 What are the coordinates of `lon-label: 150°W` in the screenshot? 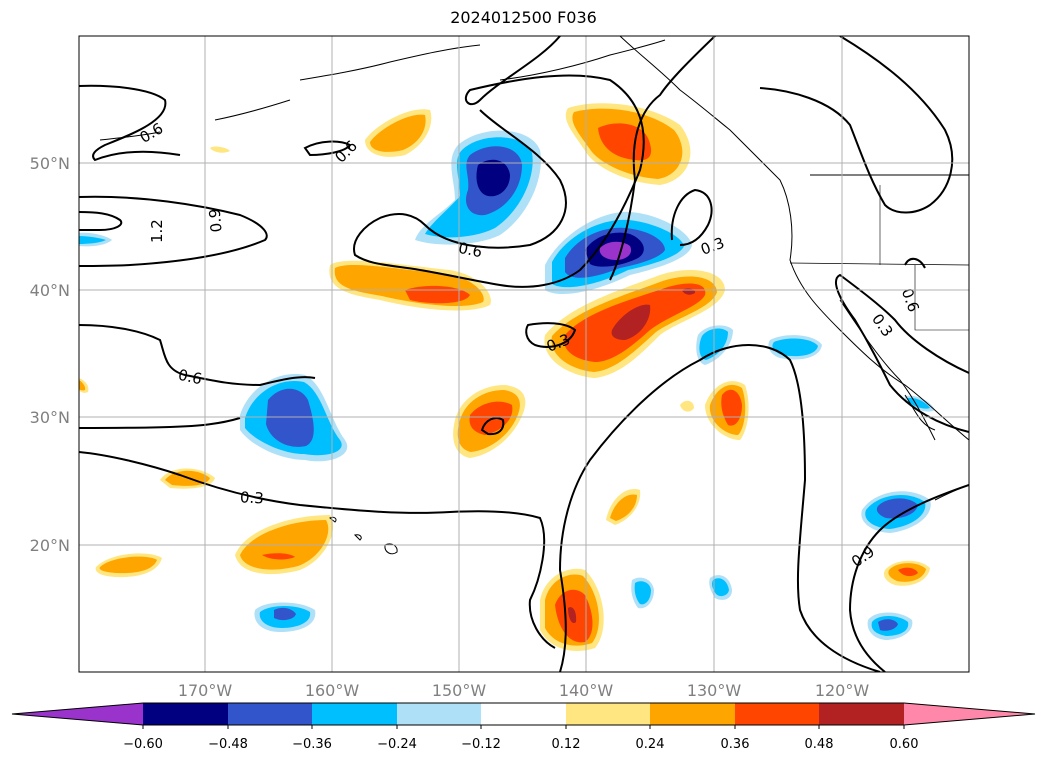 It's located at (459, 690).